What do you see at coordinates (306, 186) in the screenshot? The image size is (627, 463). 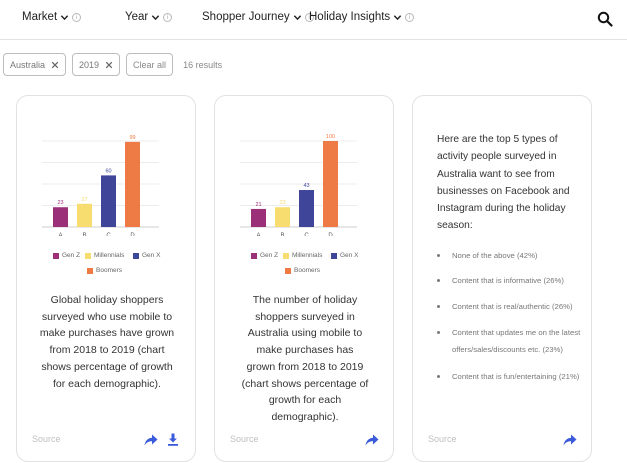 I see `data-label: 43` at bounding box center [306, 186].